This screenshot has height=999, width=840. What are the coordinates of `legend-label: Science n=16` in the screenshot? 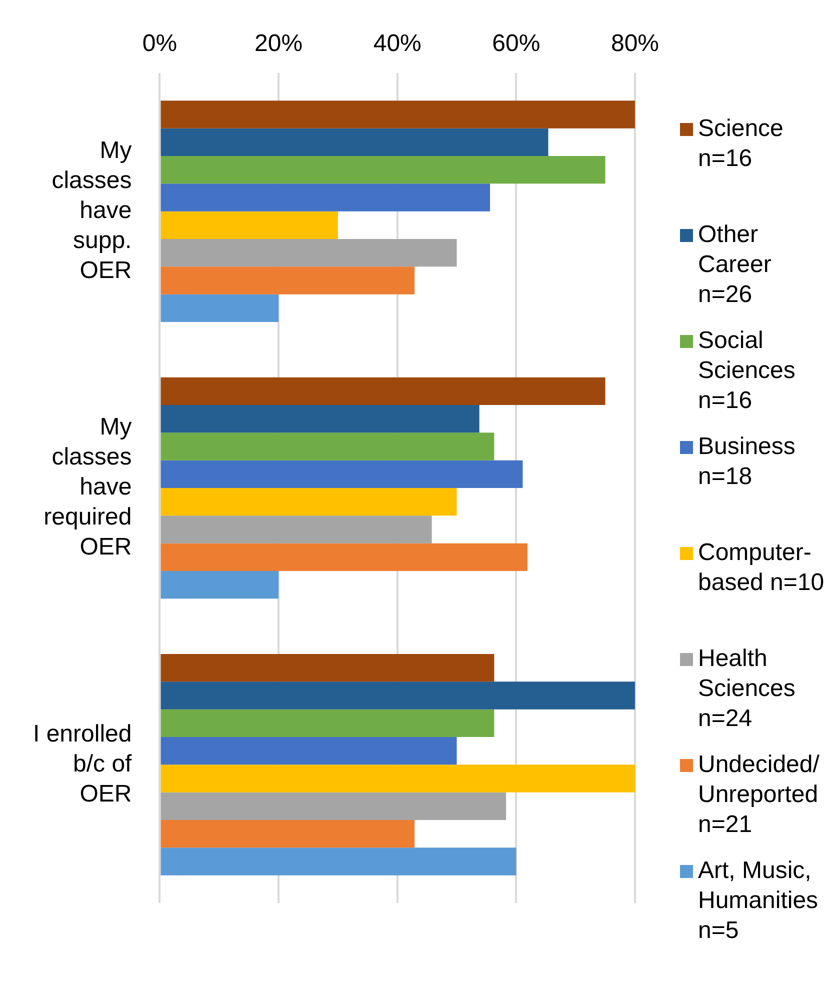 It's located at (741, 144).